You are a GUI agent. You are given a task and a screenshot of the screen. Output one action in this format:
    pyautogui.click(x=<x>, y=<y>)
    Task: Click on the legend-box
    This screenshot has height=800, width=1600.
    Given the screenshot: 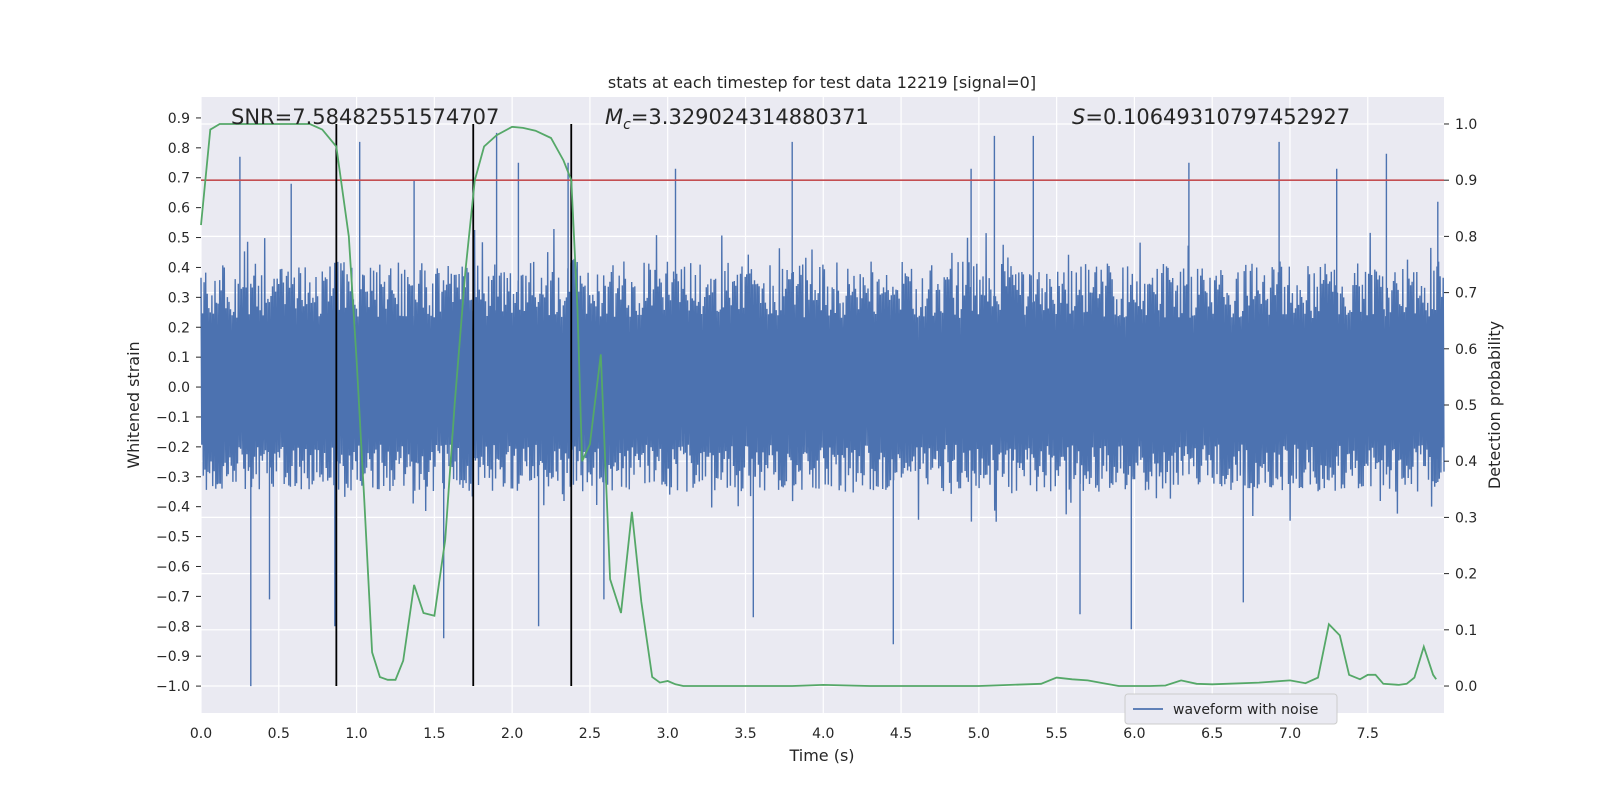 What is the action you would take?
    pyautogui.click(x=1231, y=709)
    